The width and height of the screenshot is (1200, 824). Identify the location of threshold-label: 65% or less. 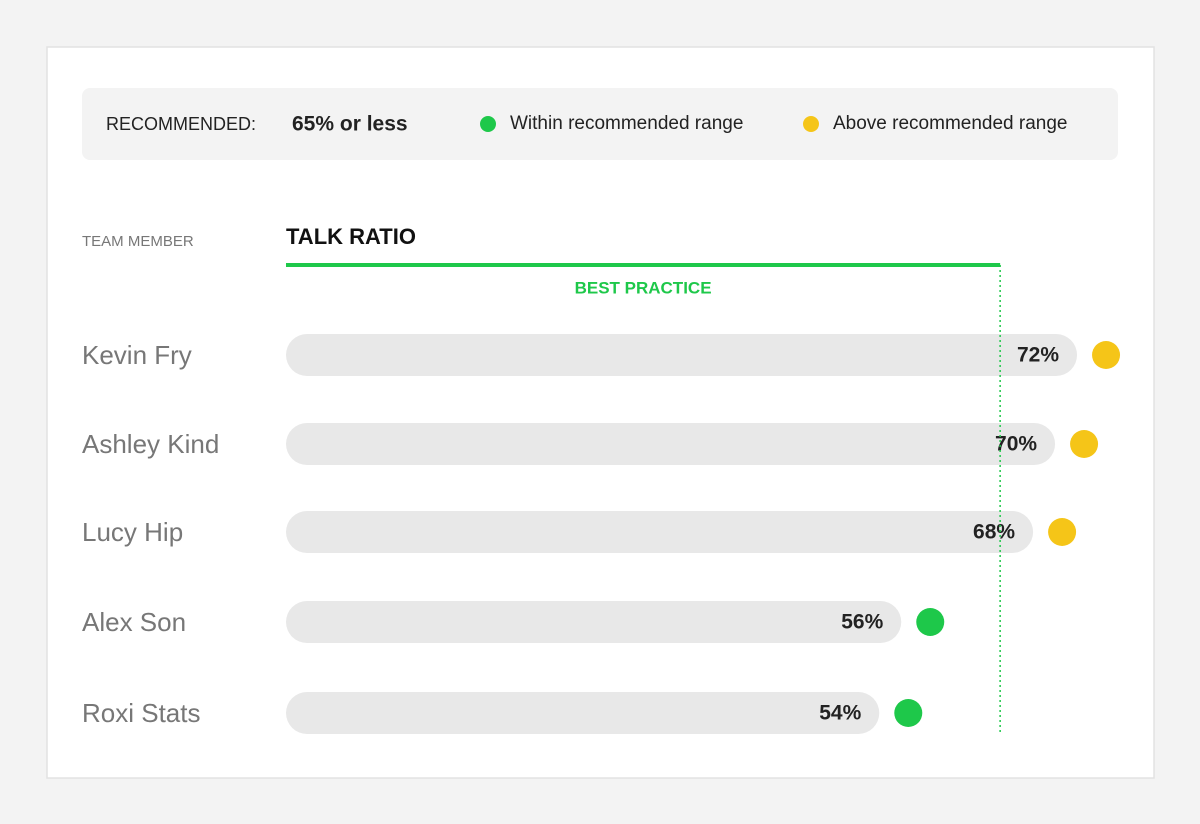
(350, 124).